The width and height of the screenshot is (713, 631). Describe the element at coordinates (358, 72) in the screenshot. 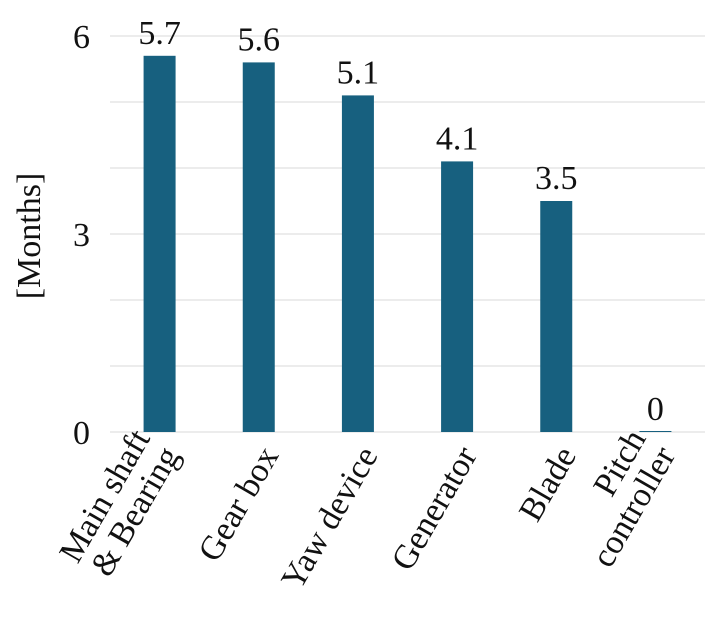

I see `data-label: 5.1` at that location.